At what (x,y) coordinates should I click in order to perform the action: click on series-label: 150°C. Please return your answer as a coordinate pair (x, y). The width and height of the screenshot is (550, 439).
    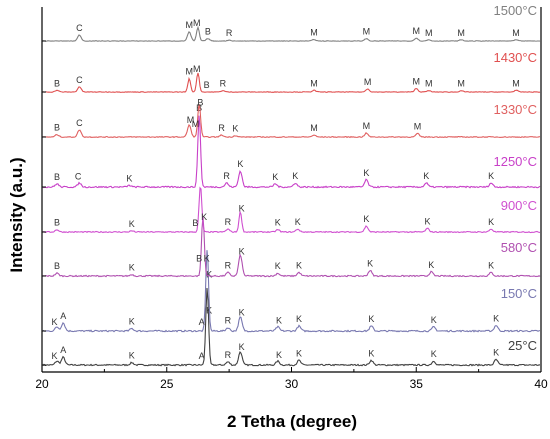
    Looking at the image, I should click on (519, 293).